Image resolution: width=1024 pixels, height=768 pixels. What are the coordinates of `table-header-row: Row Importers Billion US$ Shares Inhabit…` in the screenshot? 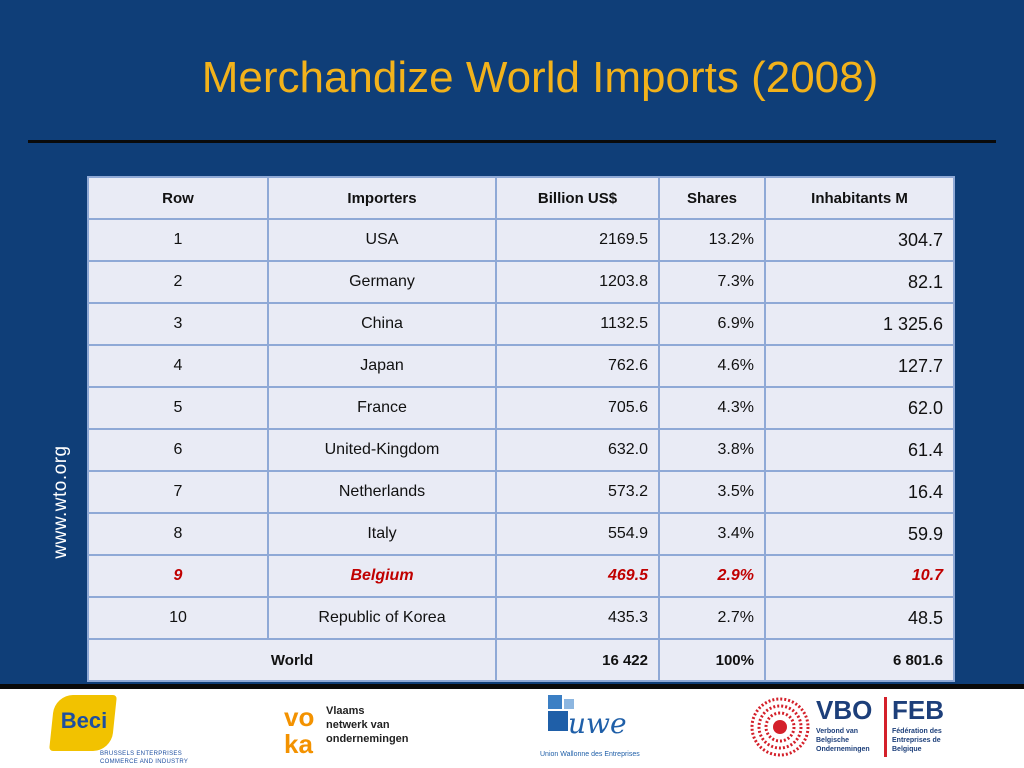 It's located at (521, 198).